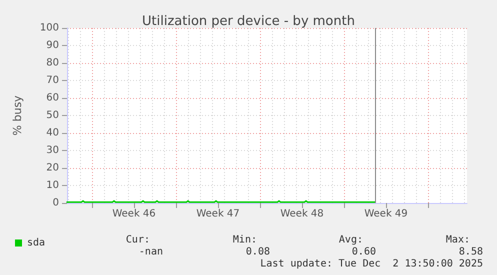 Image resolution: width=497 pixels, height=275 pixels. I want to click on y-tick-label: 90, so click(52, 45).